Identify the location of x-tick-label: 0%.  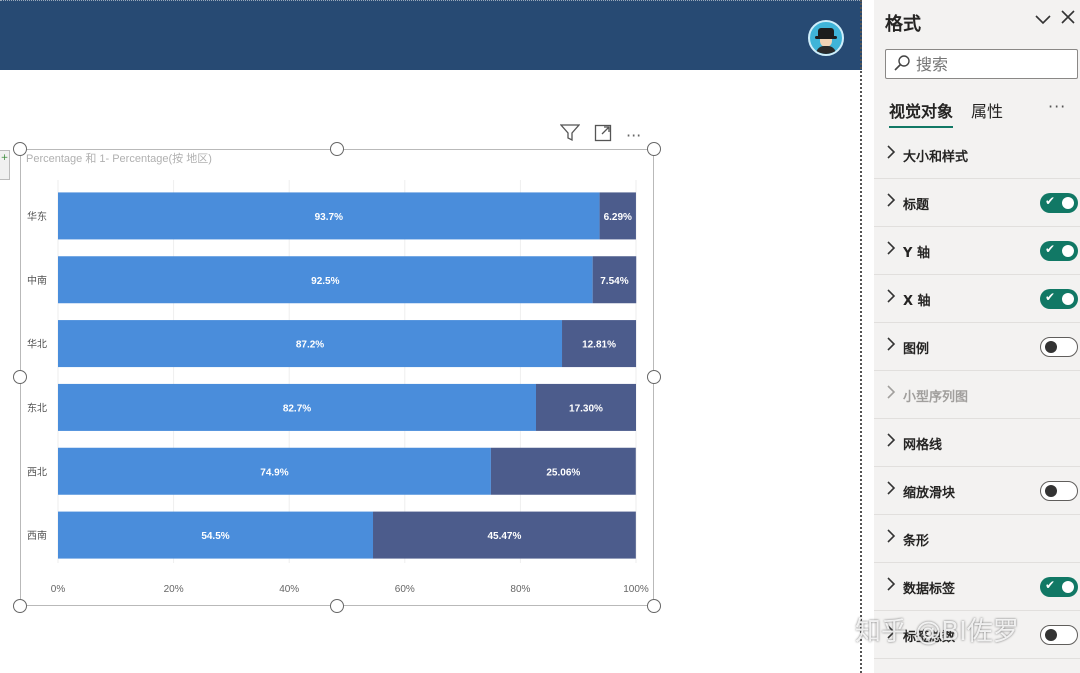
(58, 589).